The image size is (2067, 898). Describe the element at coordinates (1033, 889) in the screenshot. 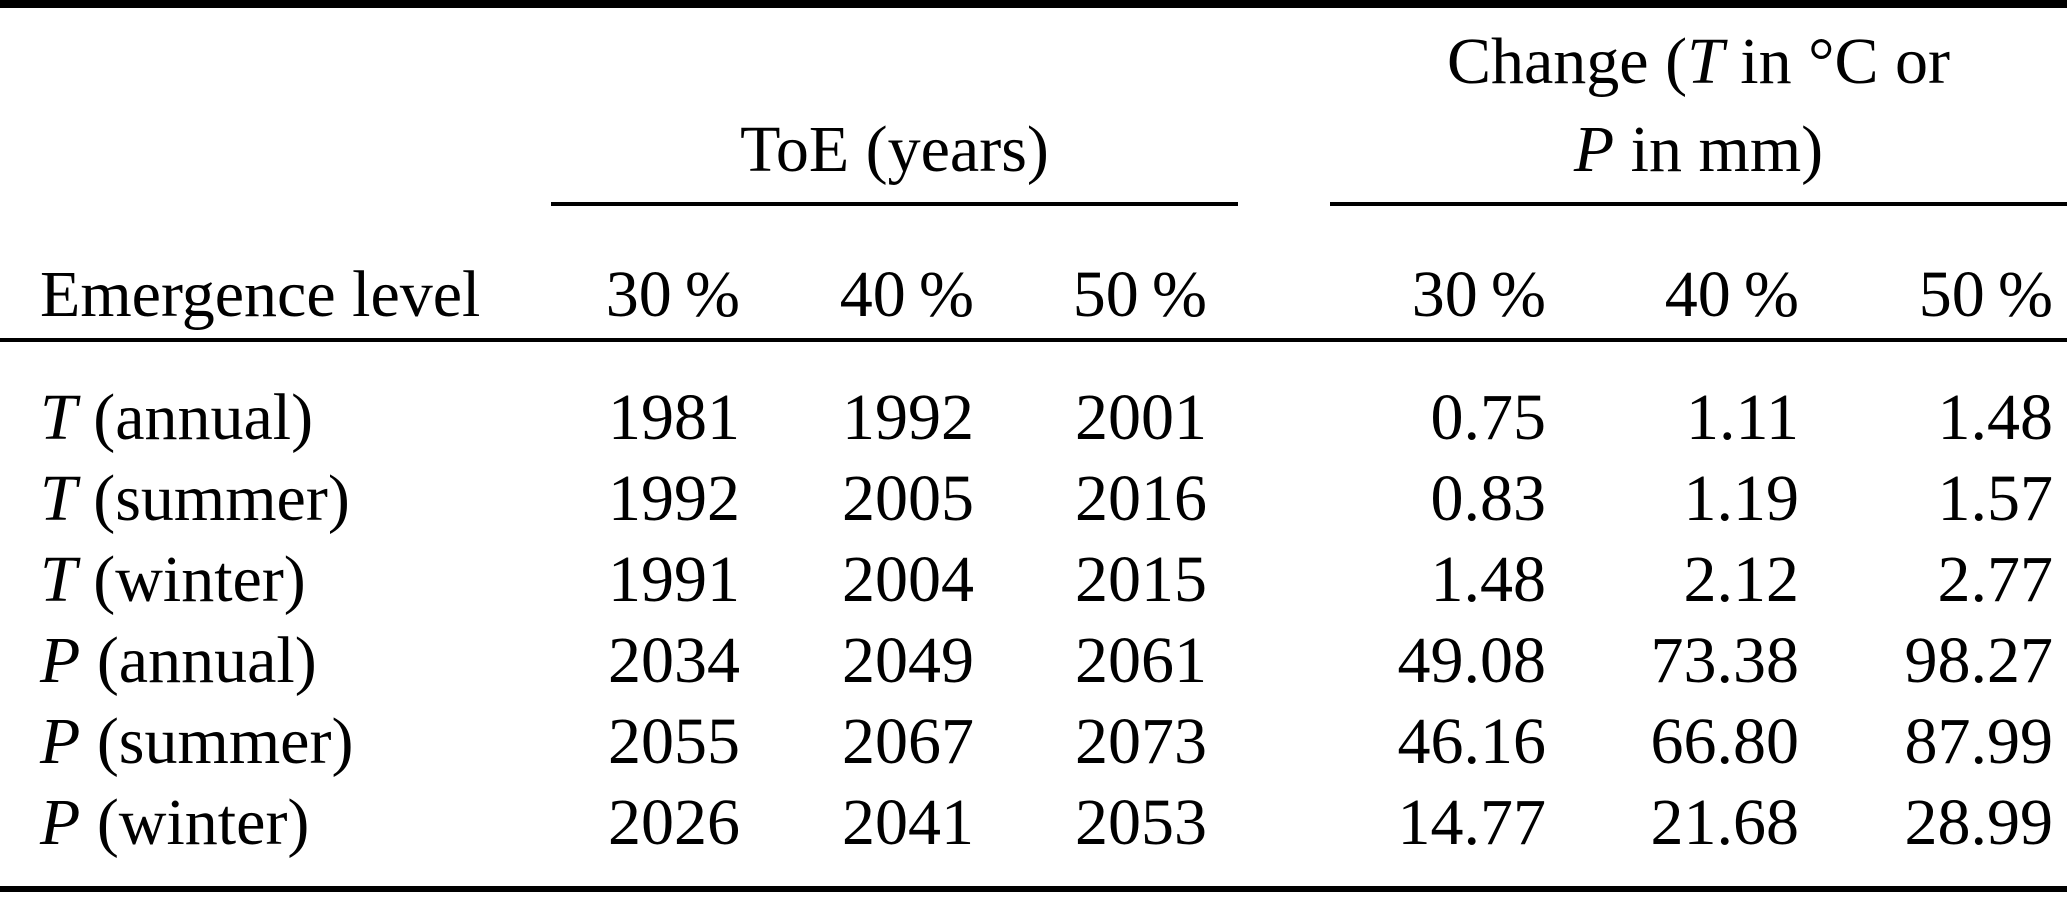

I see `table-bottom-rule` at that location.